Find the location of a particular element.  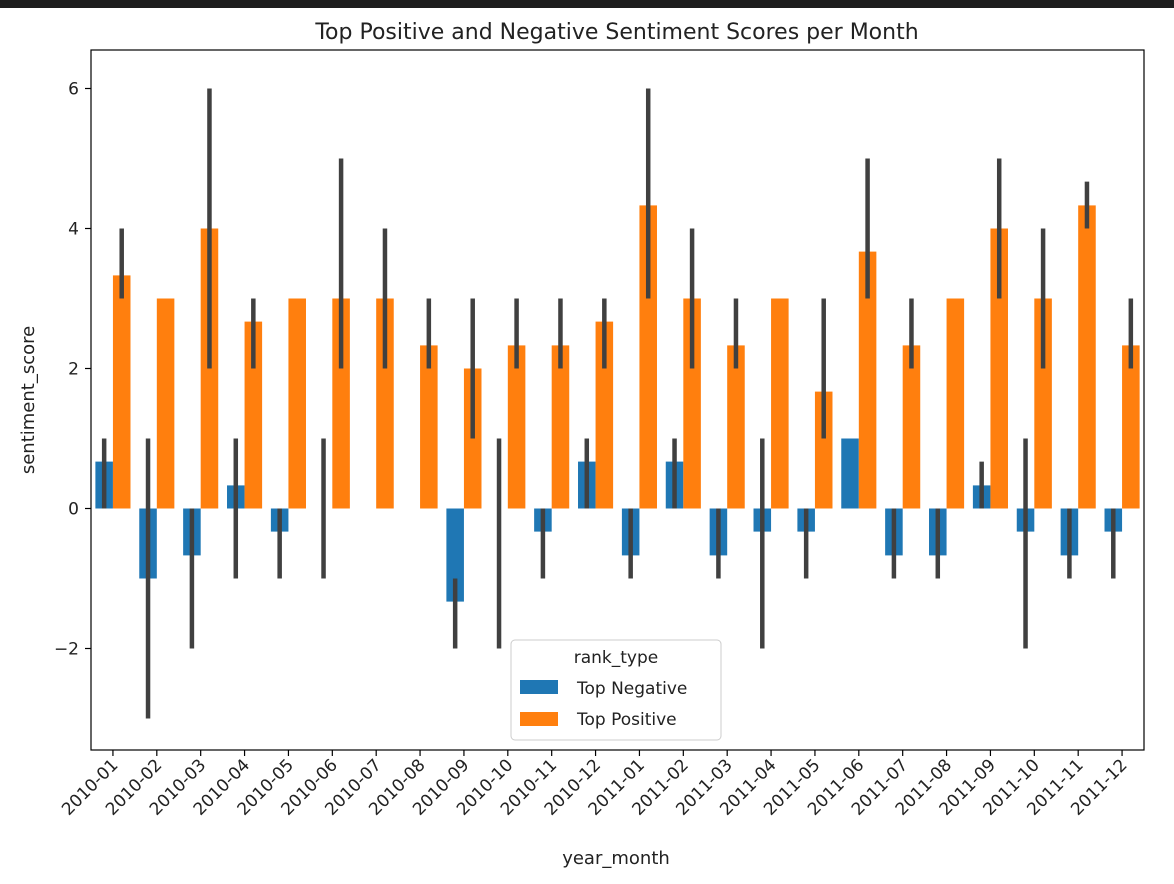

legend-swatch-top-negative is located at coordinates (539, 687).